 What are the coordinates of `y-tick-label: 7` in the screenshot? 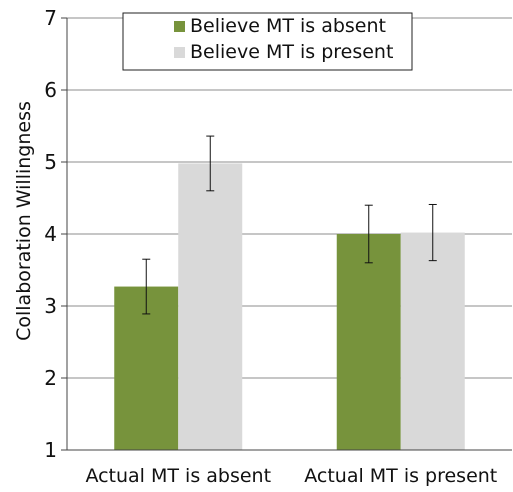 It's located at (50, 18).